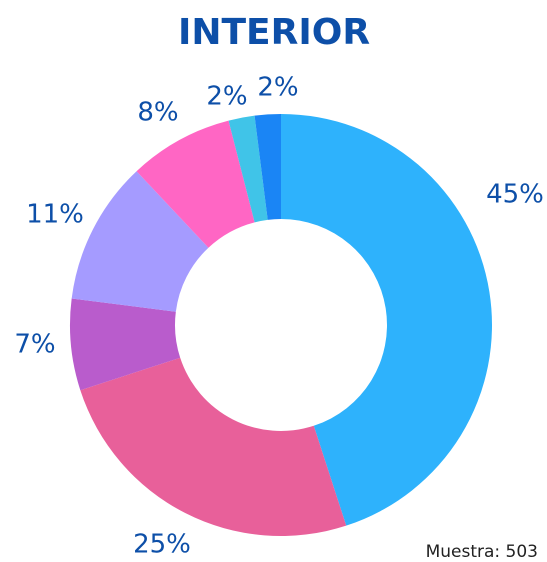 This screenshot has width=547, height=562. What do you see at coordinates (274, 32) in the screenshot?
I see `chart-title: INTERIOR` at bounding box center [274, 32].